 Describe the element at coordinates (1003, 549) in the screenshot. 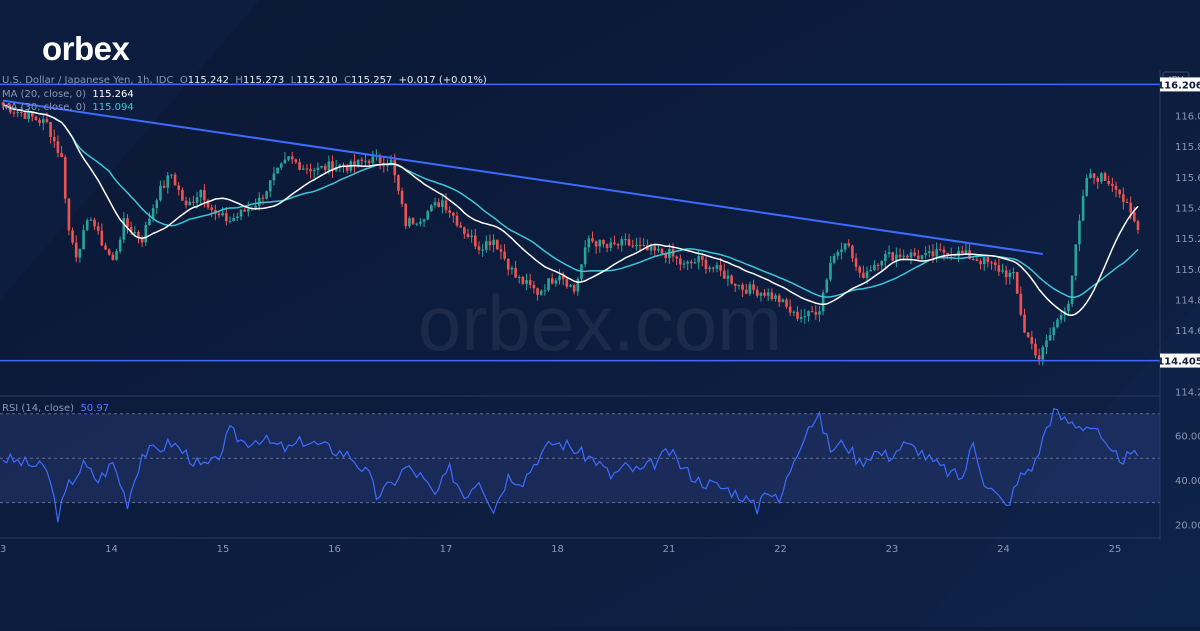

I see `time-tick-label: 24` at that location.